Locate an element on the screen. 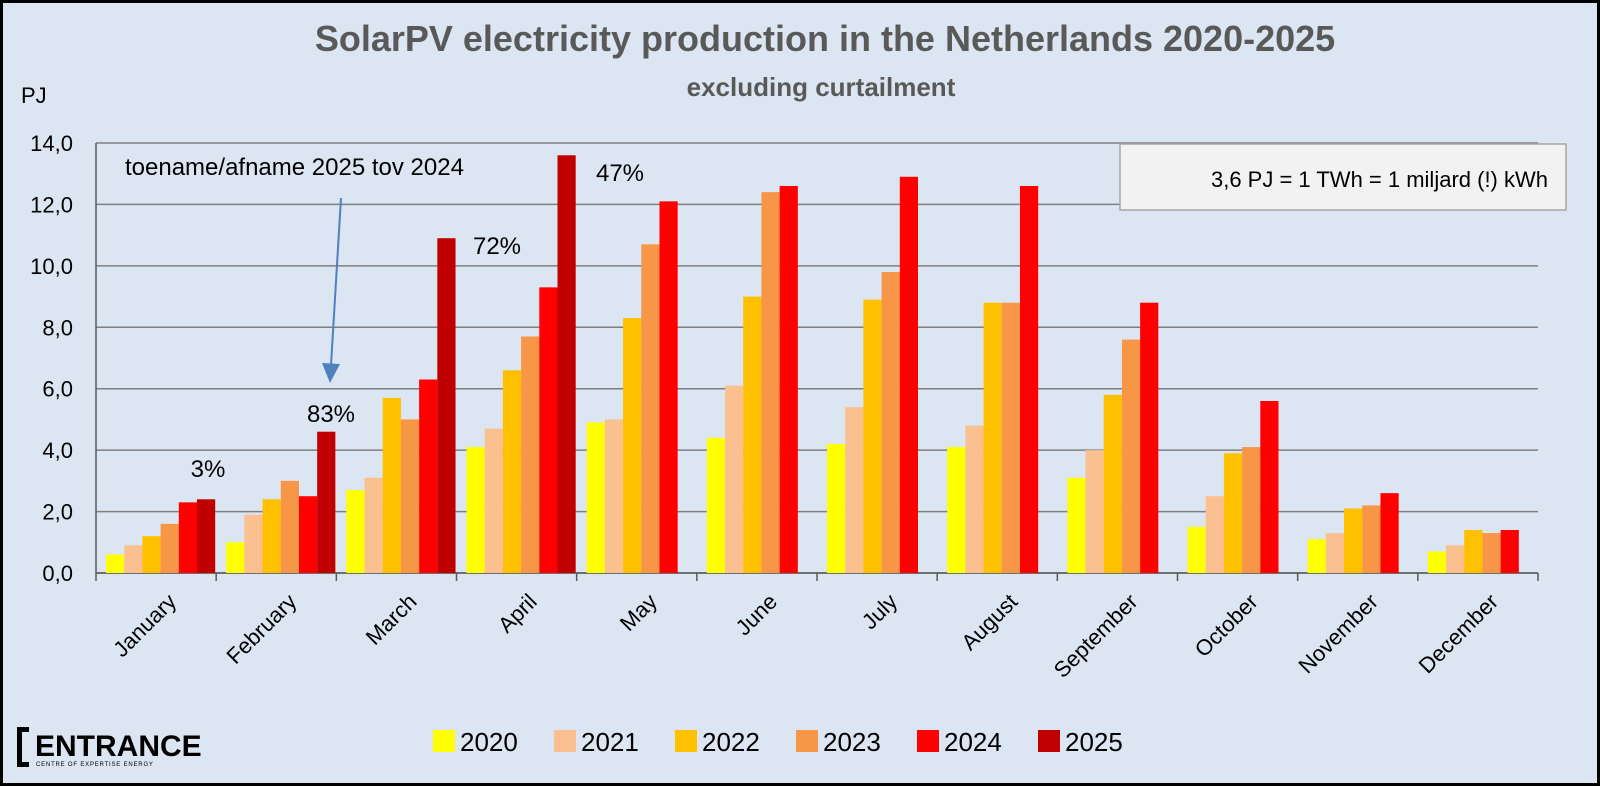 This screenshot has width=1600, height=786. x-tick-label-december: December is located at coordinates (1458, 633).